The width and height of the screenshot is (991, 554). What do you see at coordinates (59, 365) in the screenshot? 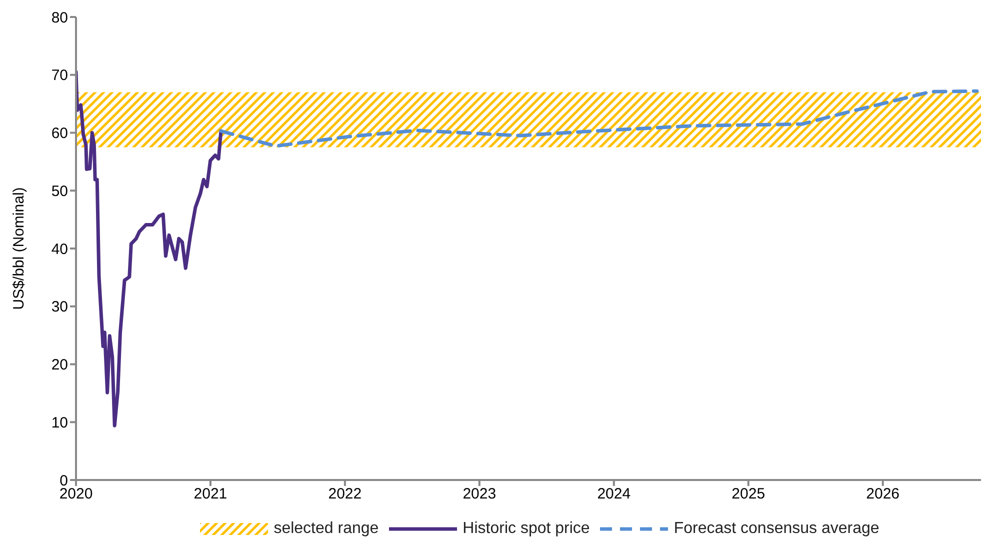
I see `y-tick-label: 20` at bounding box center [59, 365].